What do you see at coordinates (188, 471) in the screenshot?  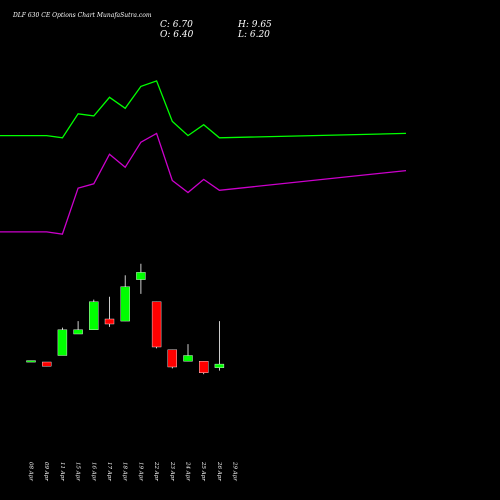 I see `x-tick-label: 24 Apr` at bounding box center [188, 471].